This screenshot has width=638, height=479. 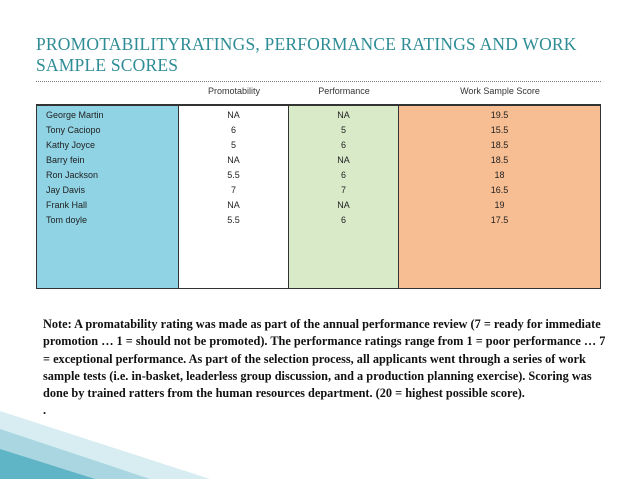 I want to click on promotability-cell: 7, so click(x=233, y=190).